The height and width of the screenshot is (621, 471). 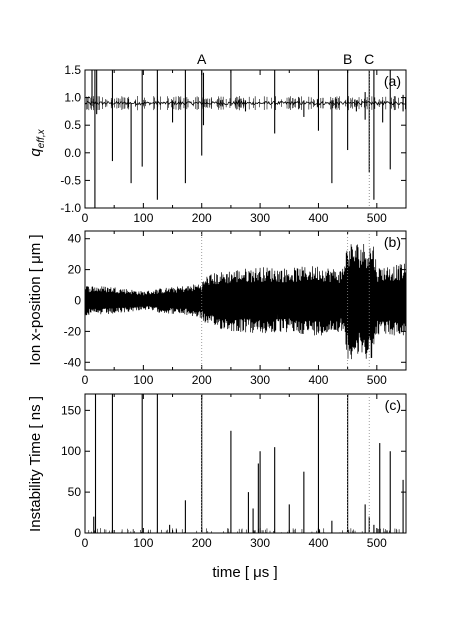 What do you see at coordinates (244, 572) in the screenshot?
I see `panel-c-xlabel: time [ μs ]` at bounding box center [244, 572].